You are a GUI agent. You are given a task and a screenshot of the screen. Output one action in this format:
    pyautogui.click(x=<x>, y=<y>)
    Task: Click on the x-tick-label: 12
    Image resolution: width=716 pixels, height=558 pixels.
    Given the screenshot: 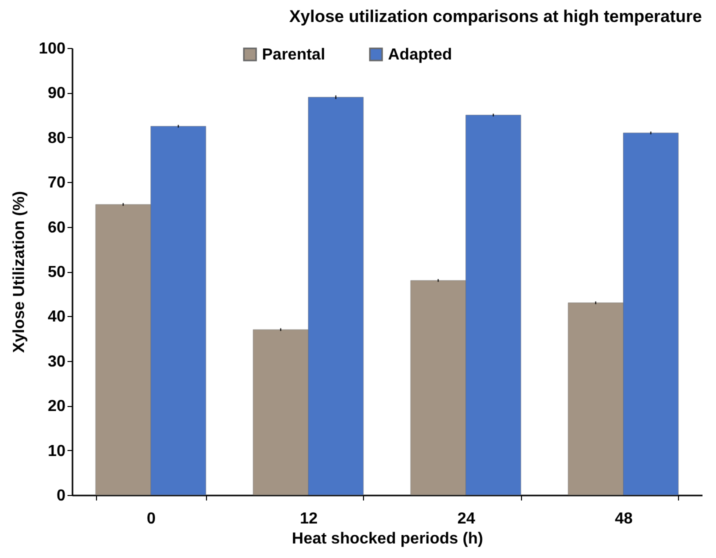 What is the action you would take?
    pyautogui.click(x=309, y=519)
    